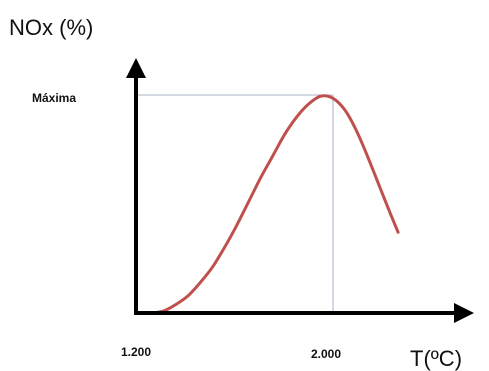 This screenshot has height=371, width=489. Describe the element at coordinates (51, 27) in the screenshot. I see `y-axis-title: NOx (%)` at that location.